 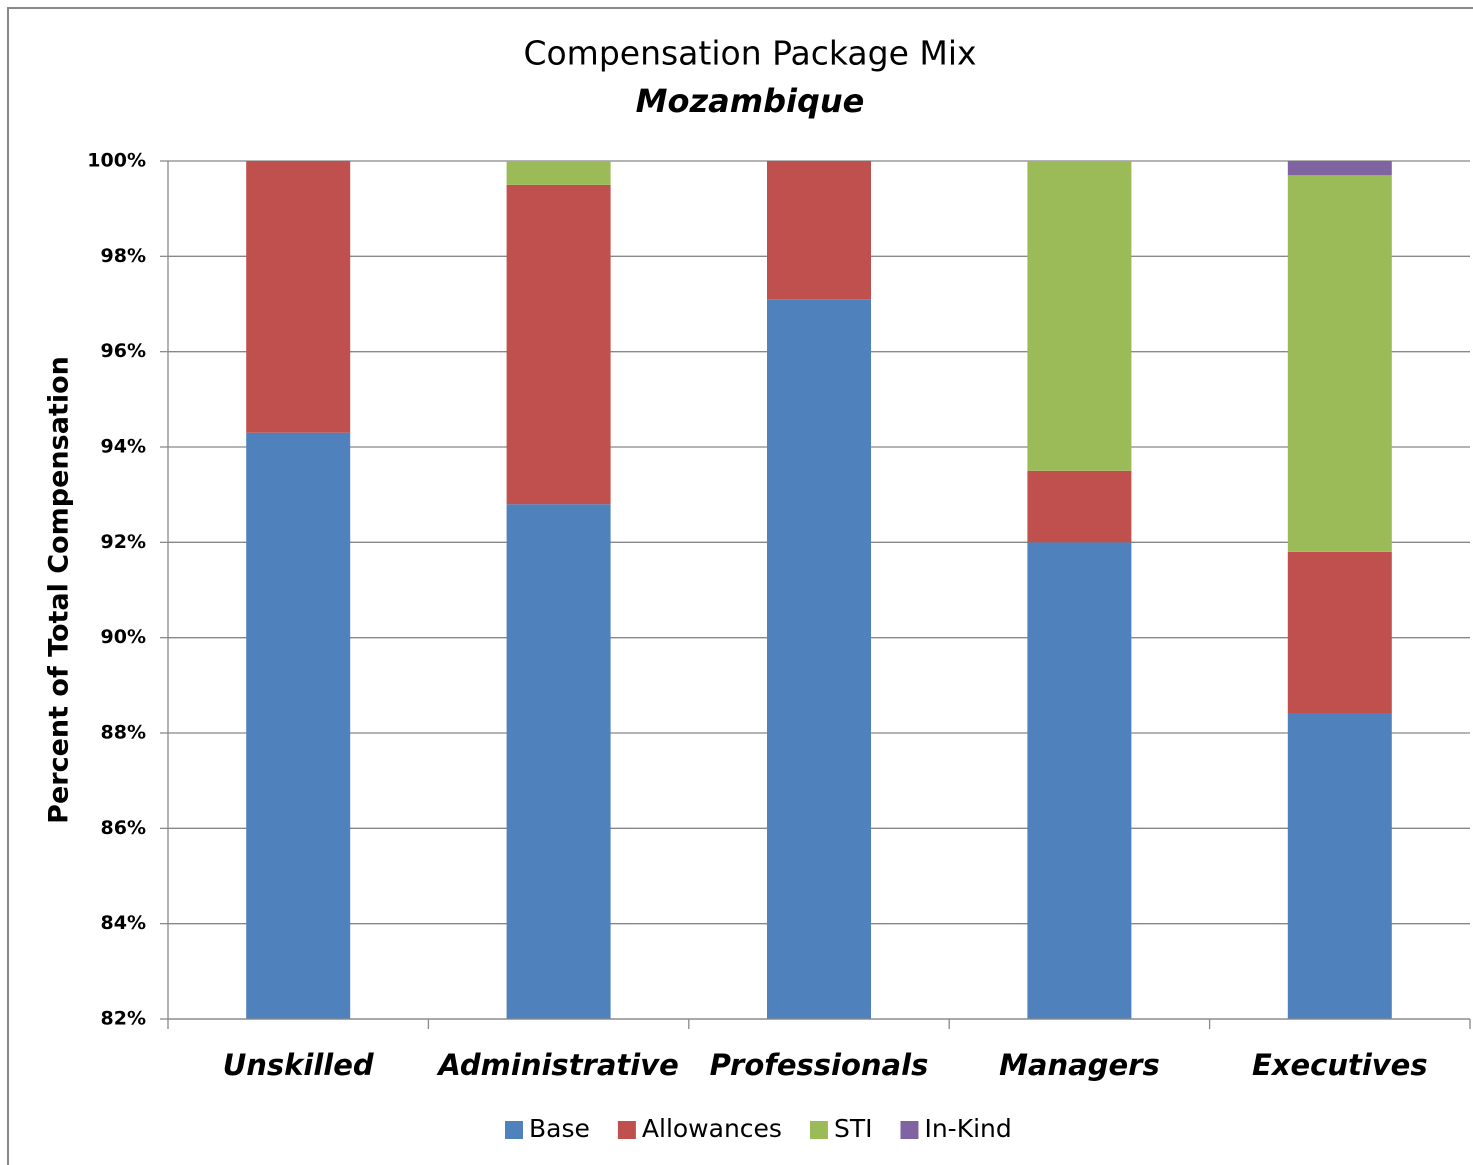 I want to click on y-tick-label: 84%, so click(x=123, y=923).